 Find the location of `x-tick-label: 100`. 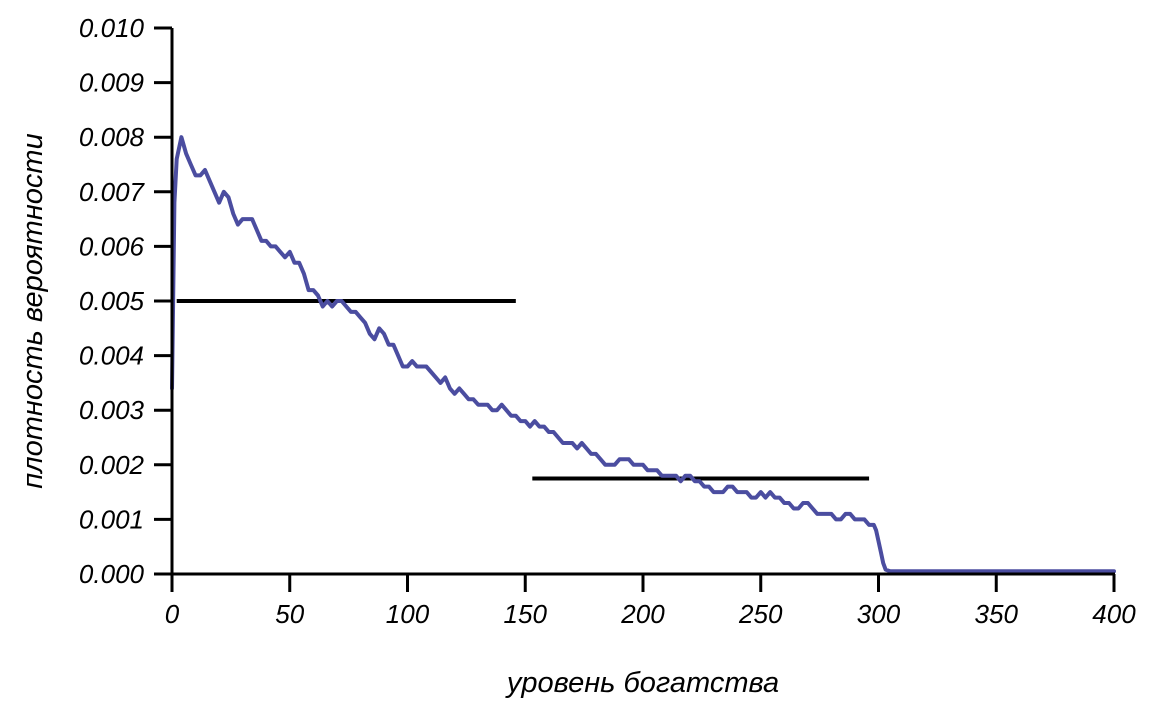

x-tick-label: 100 is located at coordinates (408, 614).